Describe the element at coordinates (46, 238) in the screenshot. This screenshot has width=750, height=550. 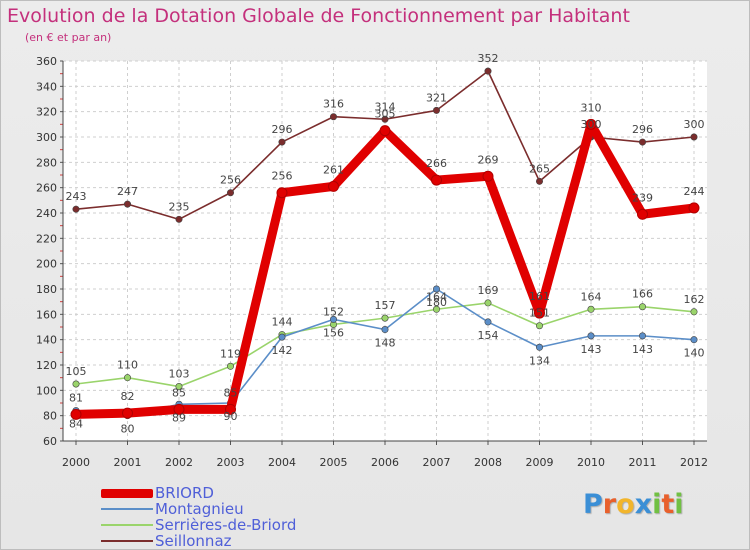
I see `y-tick-label-220: 220` at that location.